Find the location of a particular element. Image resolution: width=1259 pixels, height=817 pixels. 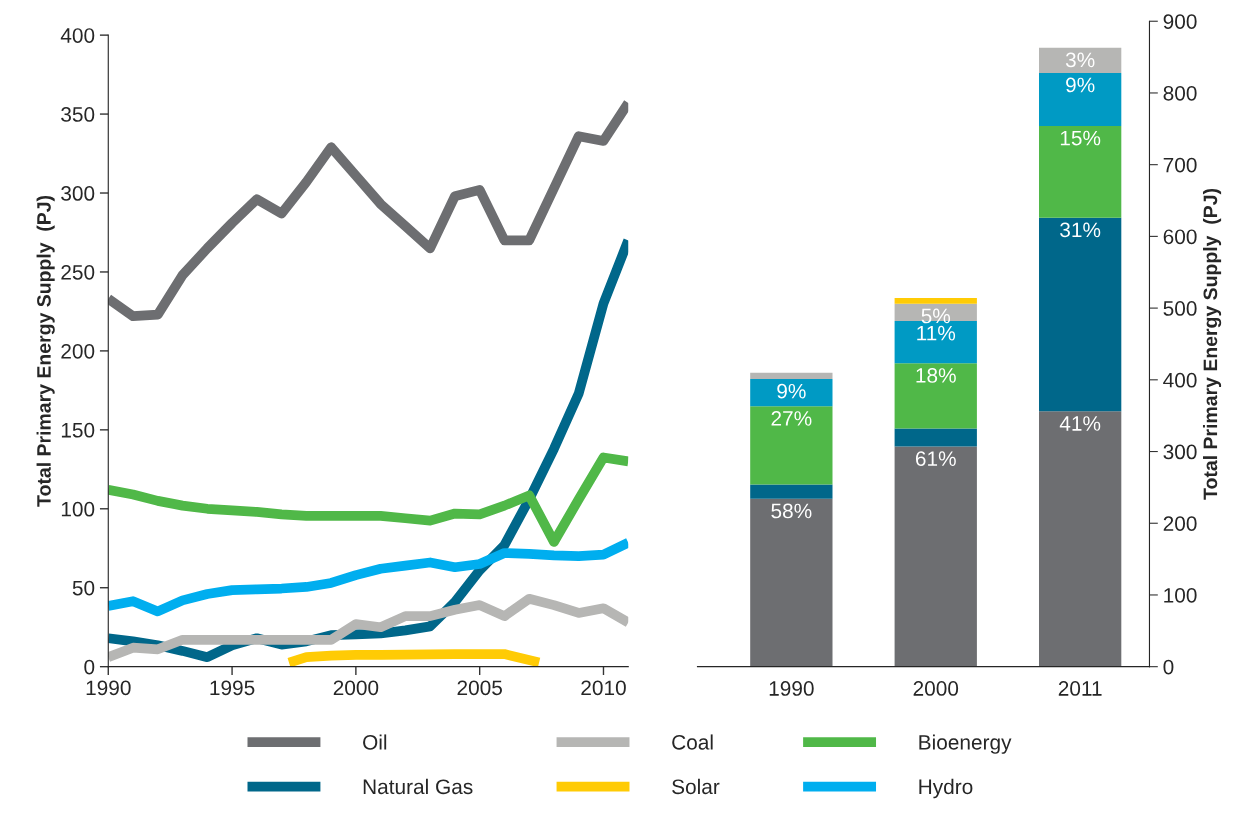

annotation: 11% is located at coordinates (936, 333).